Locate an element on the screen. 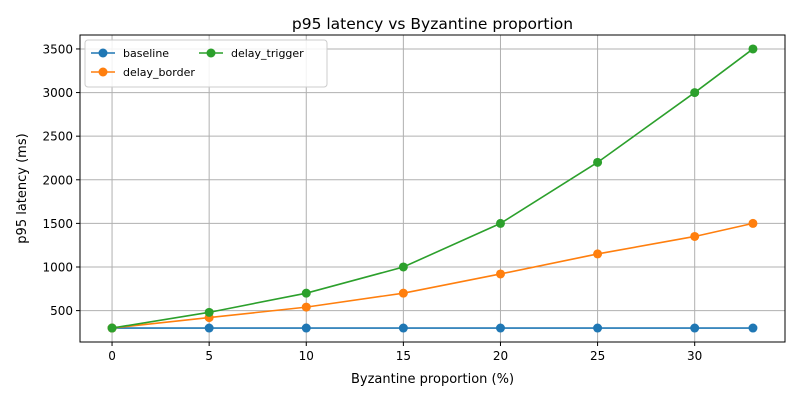 This screenshot has width=800, height=400. series-baseline is located at coordinates (432, 328).